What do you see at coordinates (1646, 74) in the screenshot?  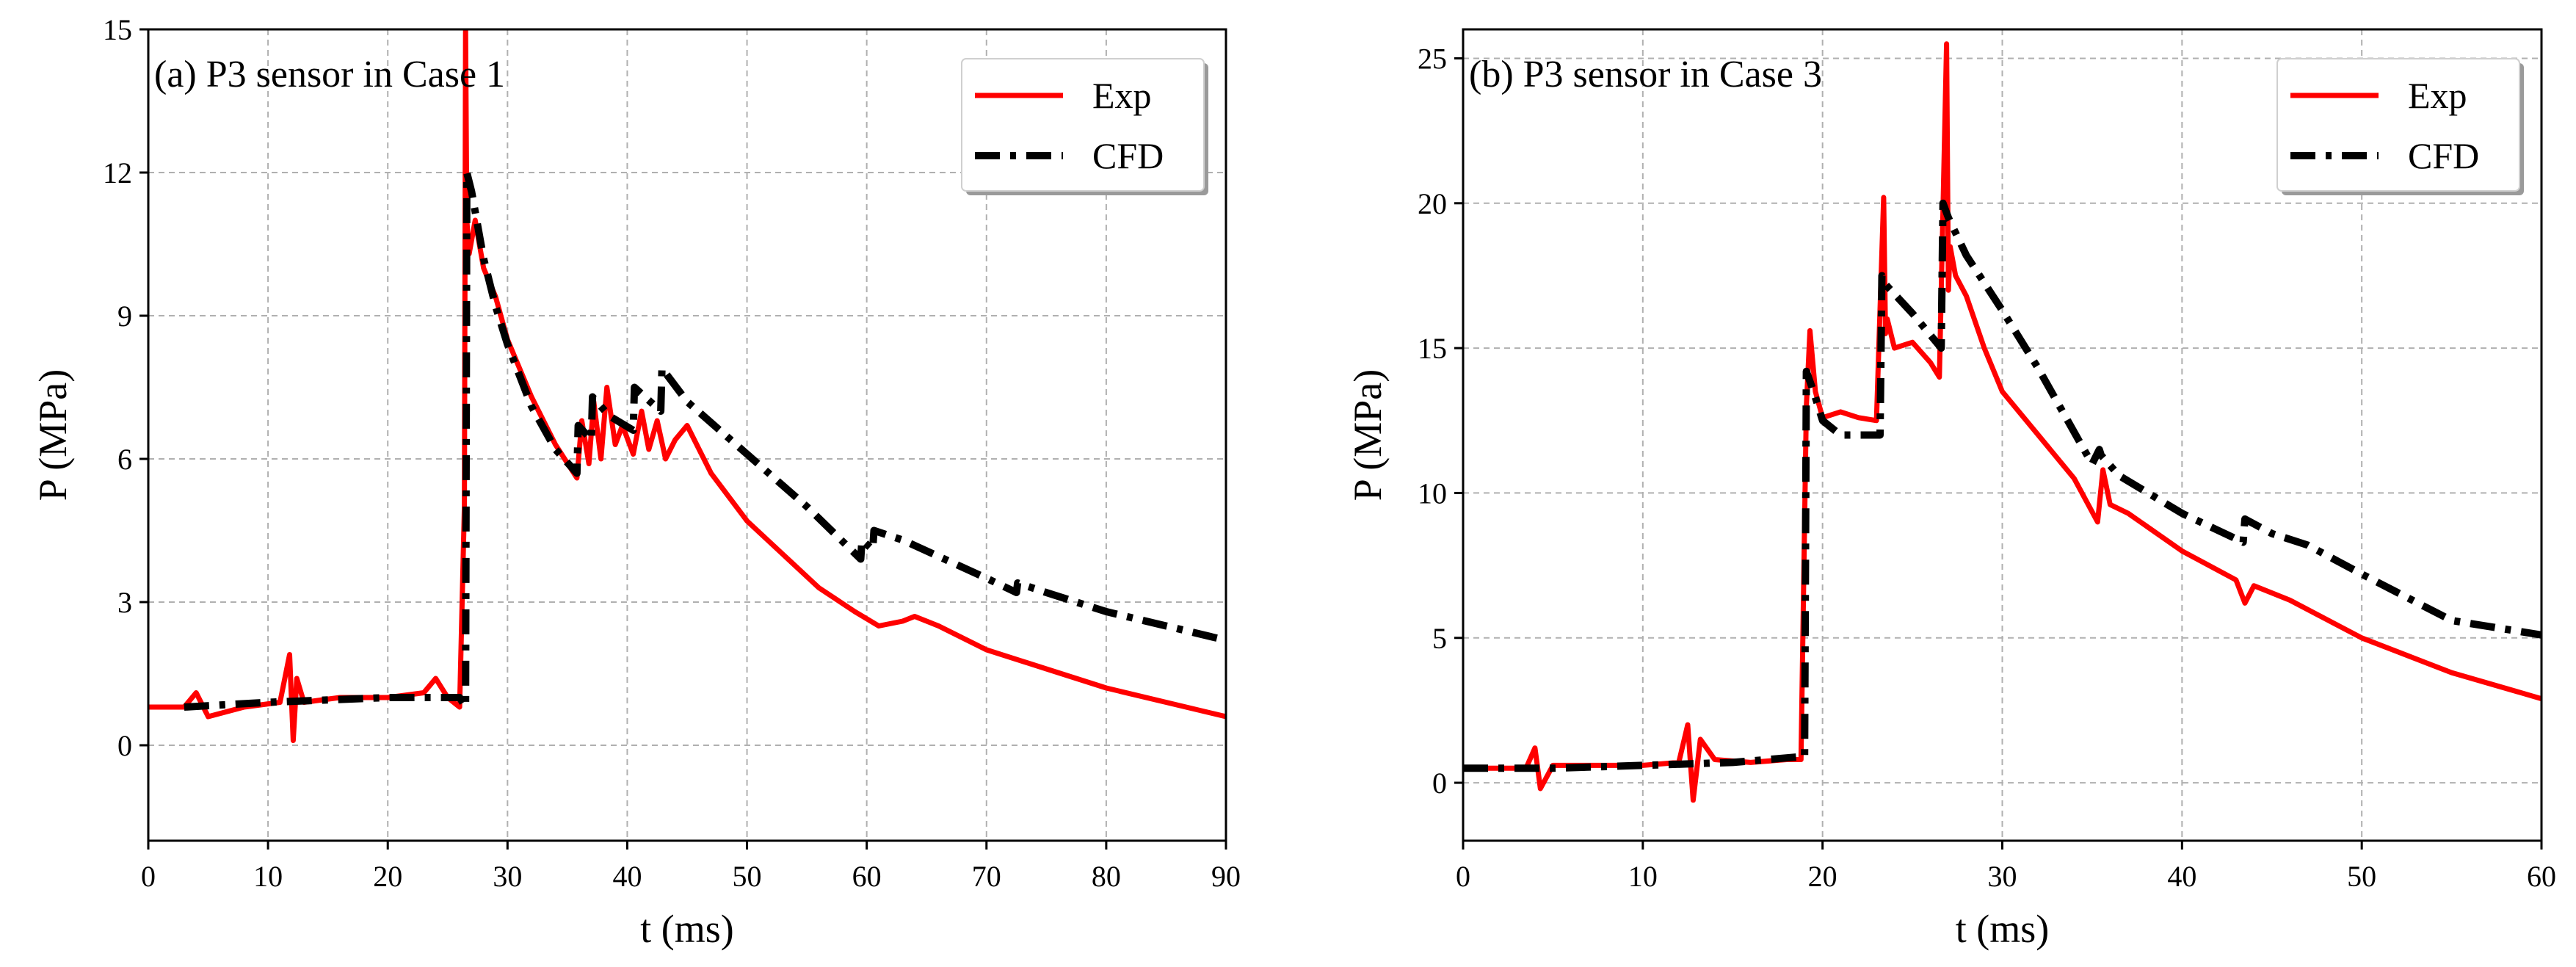 I see `panel-title: (b) P3 sensor in Case 3` at bounding box center [1646, 74].